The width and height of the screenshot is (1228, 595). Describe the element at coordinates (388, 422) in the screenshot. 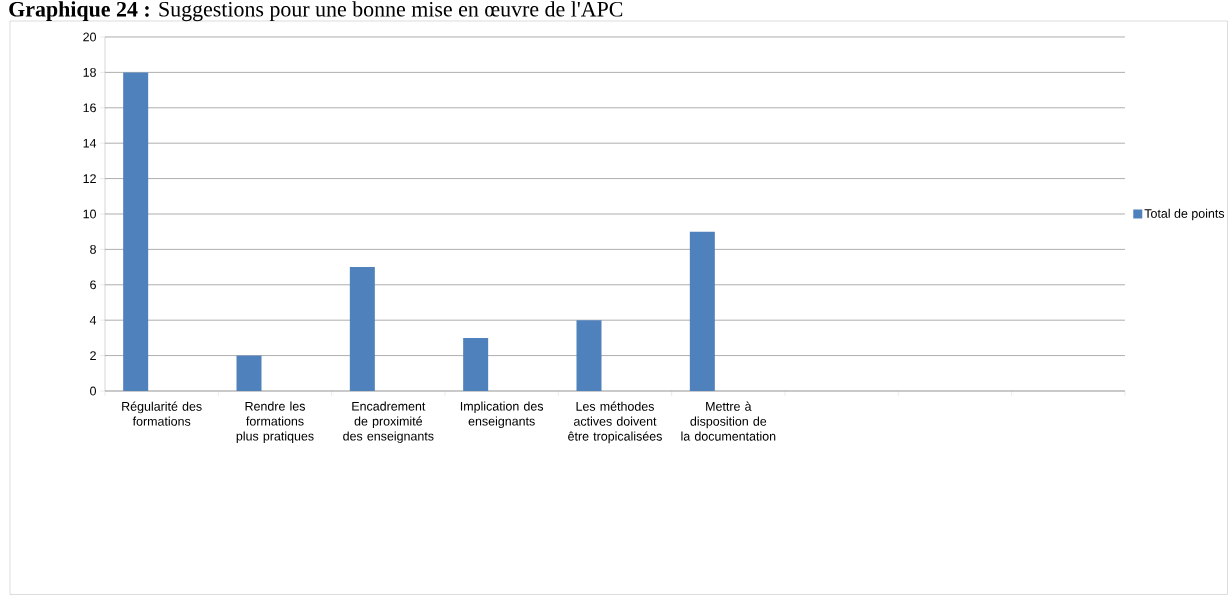

I see `x-tick-label: Encadrement de proximité des enseignants` at that location.